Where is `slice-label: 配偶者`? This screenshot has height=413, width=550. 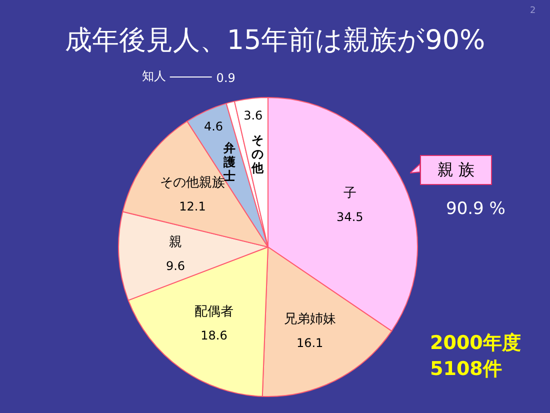 slice-label: 配偶者 is located at coordinates (214, 312).